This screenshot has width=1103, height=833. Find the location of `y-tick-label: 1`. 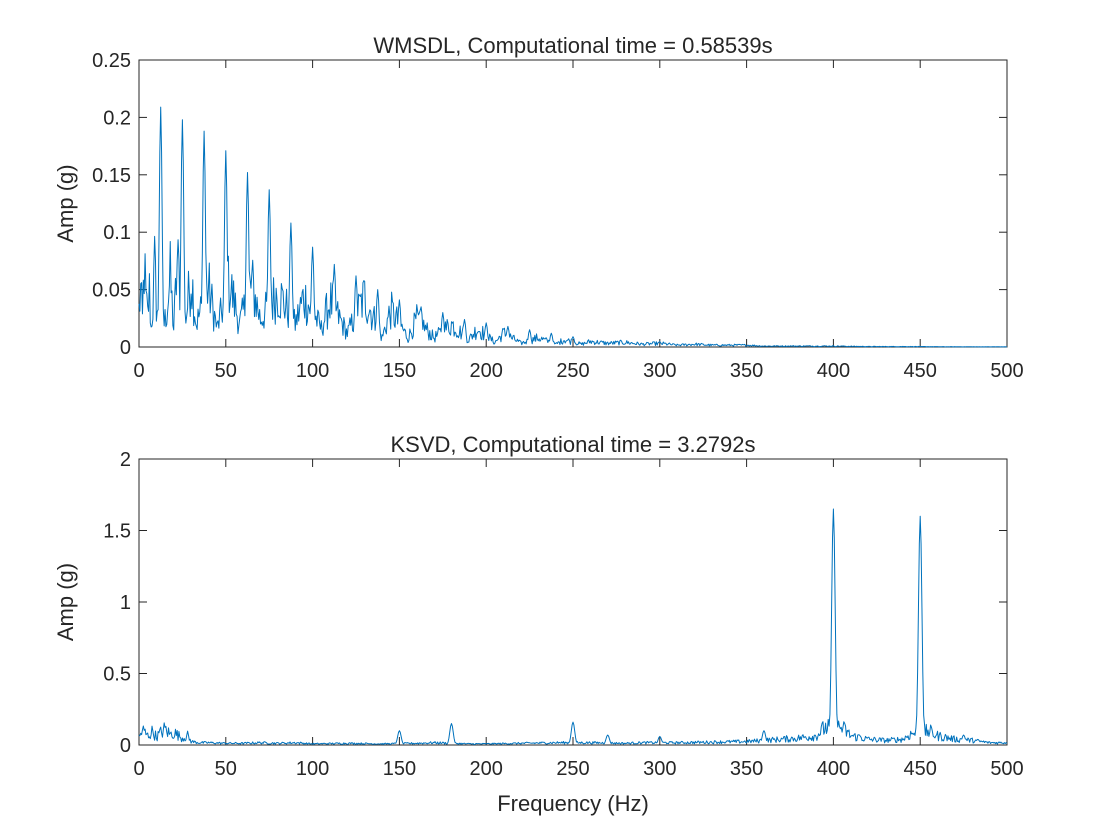

y-tick-label: 1 is located at coordinates (125, 603).